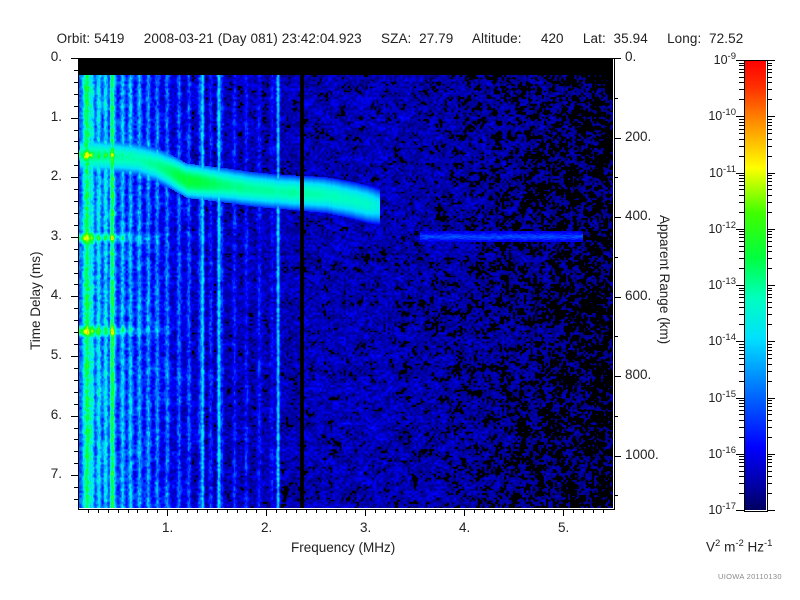 This screenshot has width=800, height=600. I want to click on colorbar-major-tick-left, so click(740, 229).